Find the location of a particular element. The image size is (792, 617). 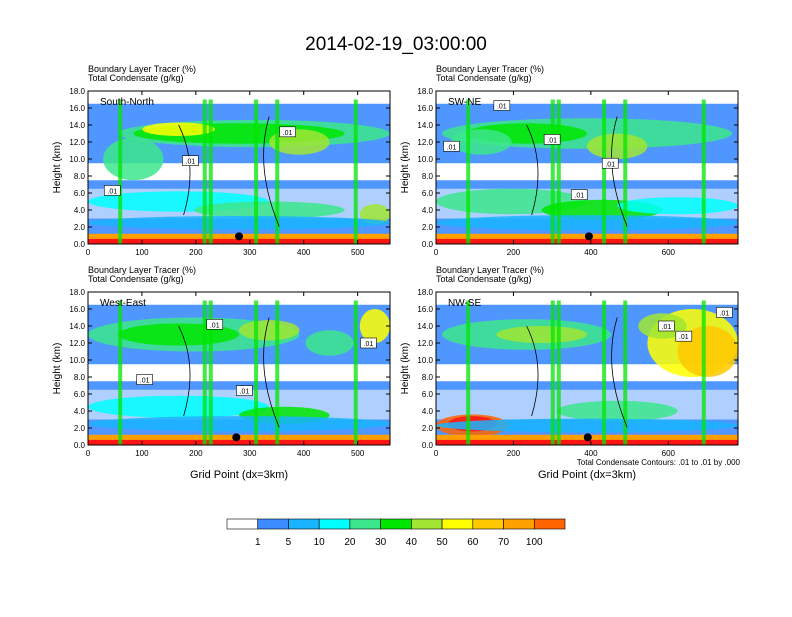

y-tick-label: 16.0 is located at coordinates (425, 108).